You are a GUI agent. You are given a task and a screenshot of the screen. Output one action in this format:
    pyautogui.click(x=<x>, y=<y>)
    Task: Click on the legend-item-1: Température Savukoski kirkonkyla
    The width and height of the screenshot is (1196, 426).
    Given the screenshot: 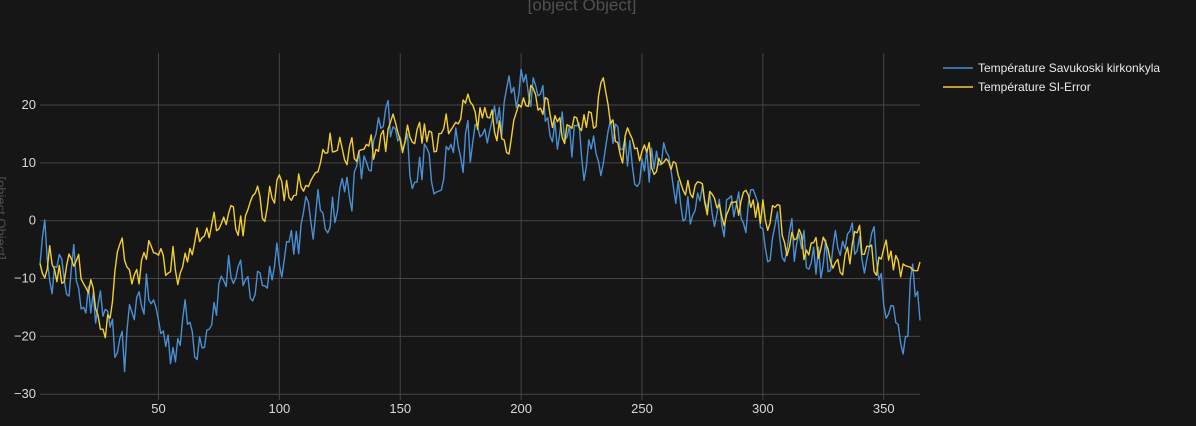 What is the action you would take?
    pyautogui.click(x=1051, y=68)
    